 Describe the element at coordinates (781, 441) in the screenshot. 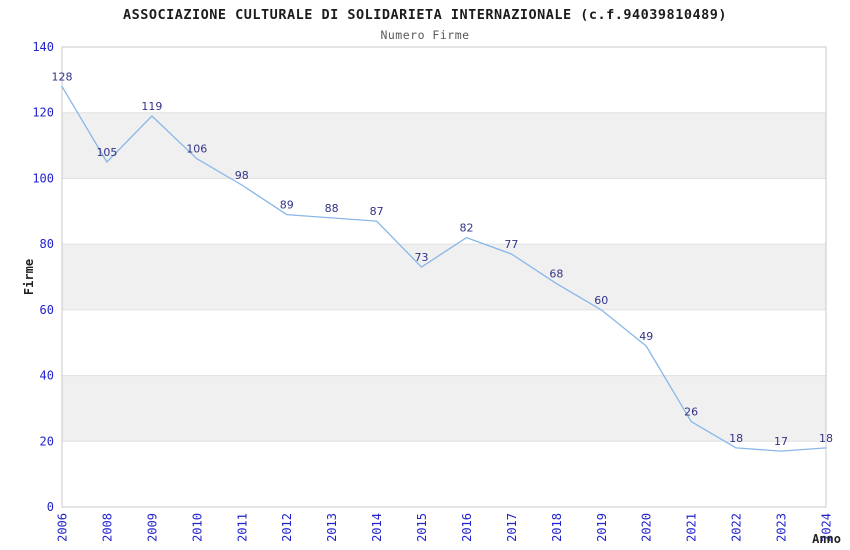

I see `data-label: 17` at that location.